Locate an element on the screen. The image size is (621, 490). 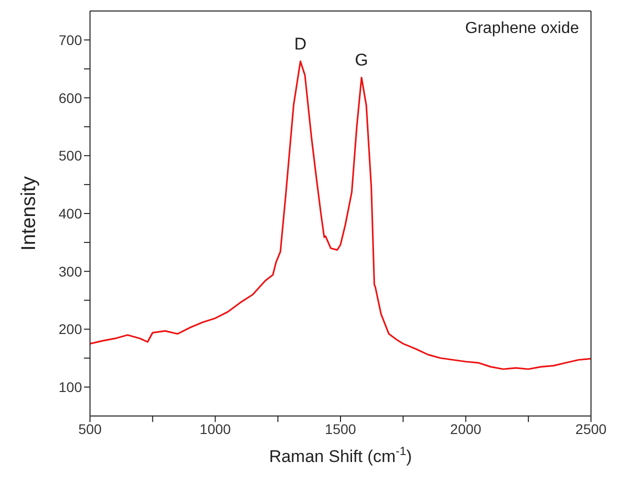
annotation: D is located at coordinates (300, 44).